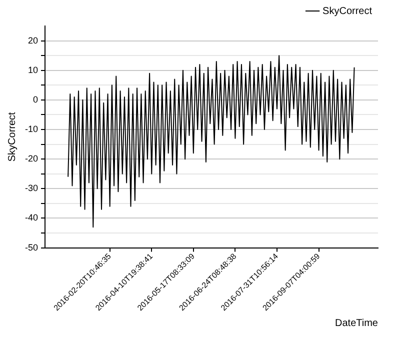  I want to click on y-tick-label: -50, so click(31, 247).